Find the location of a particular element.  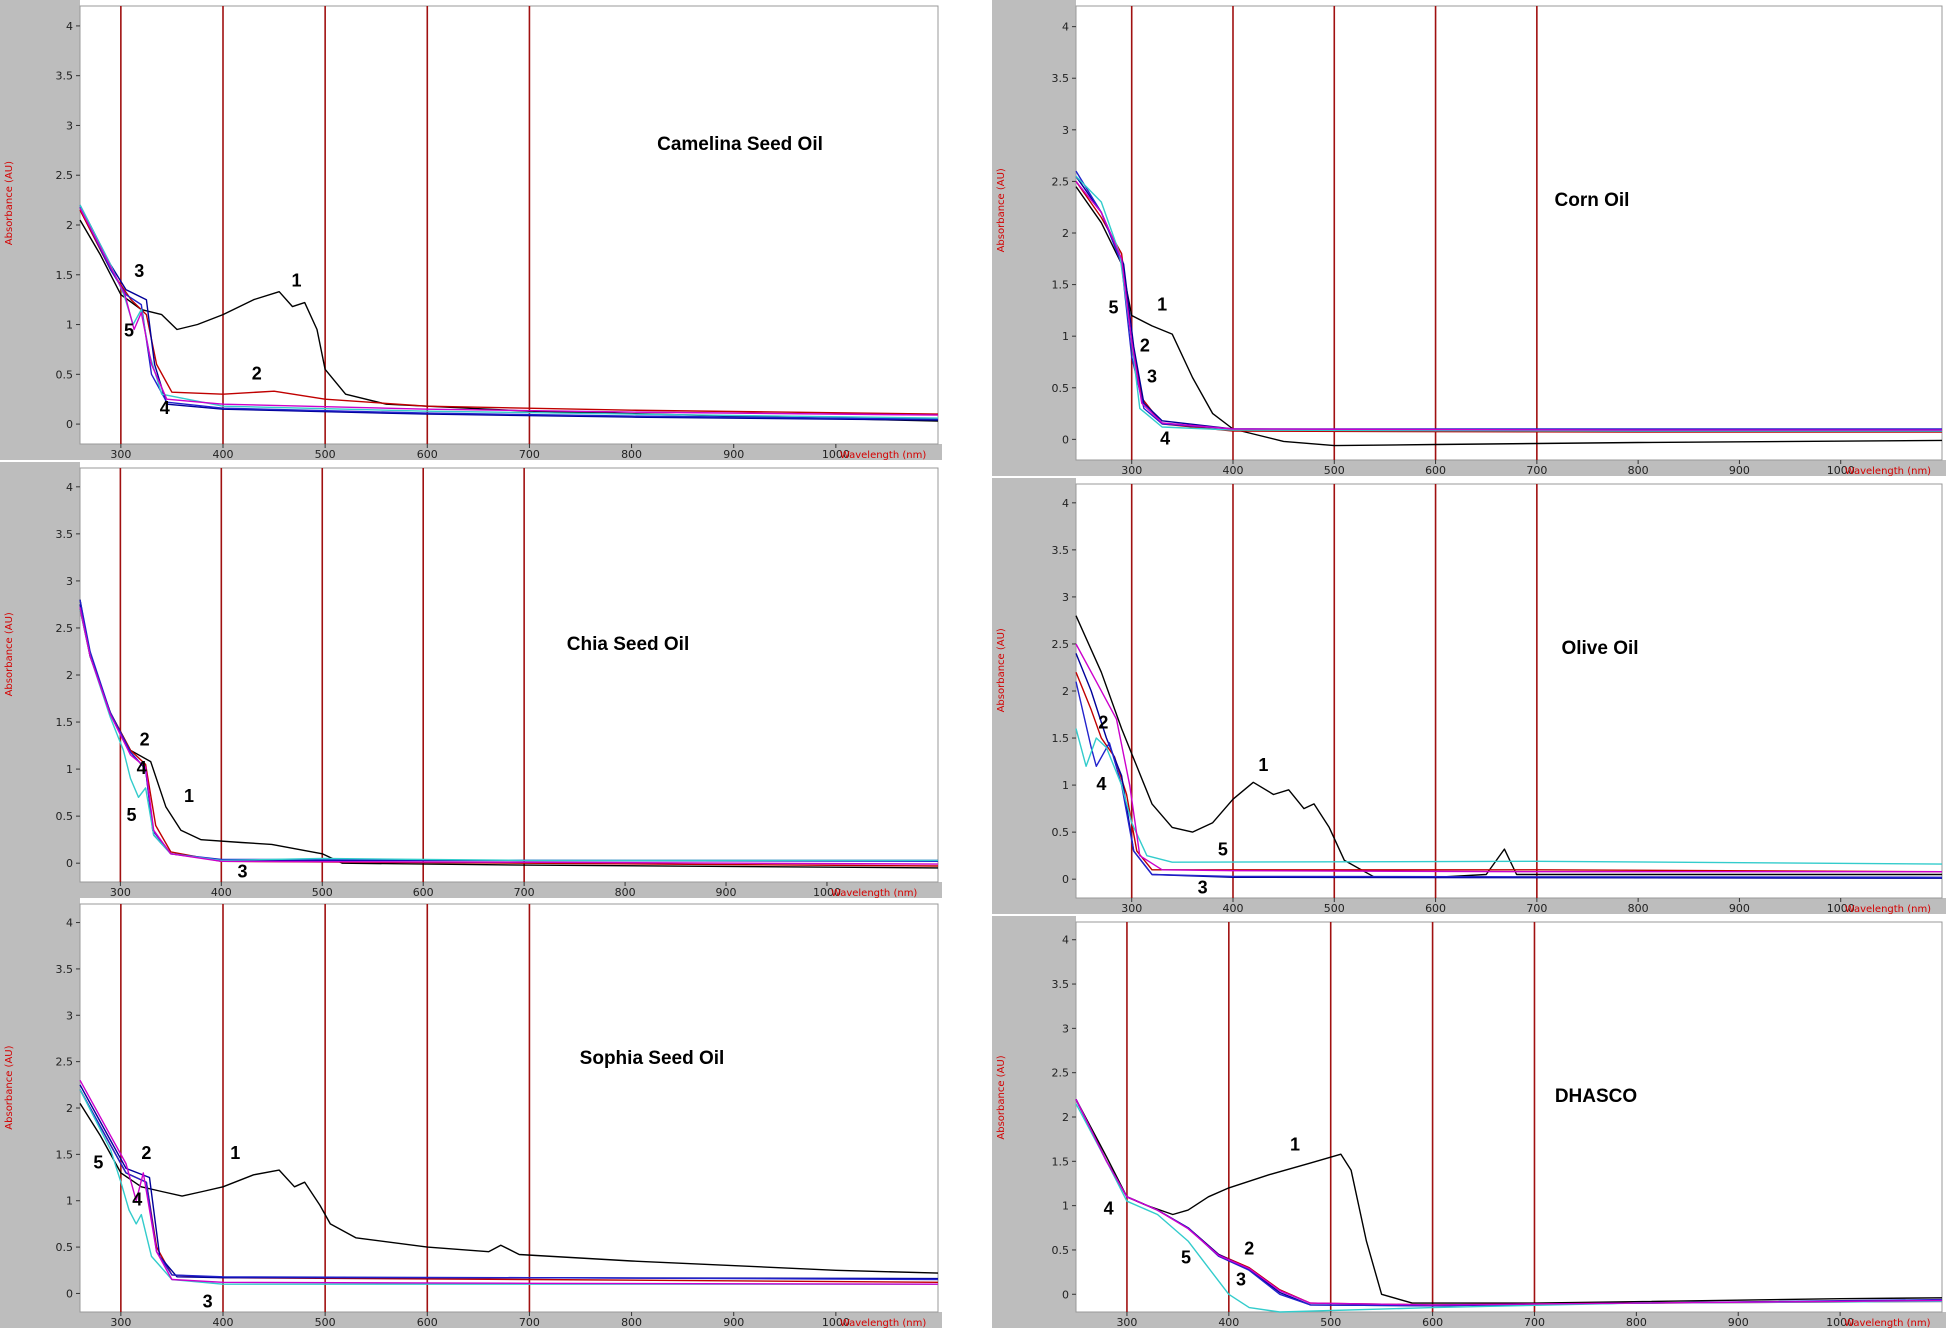

chart-title: Sophia Seed Oil is located at coordinates (652, 1058).